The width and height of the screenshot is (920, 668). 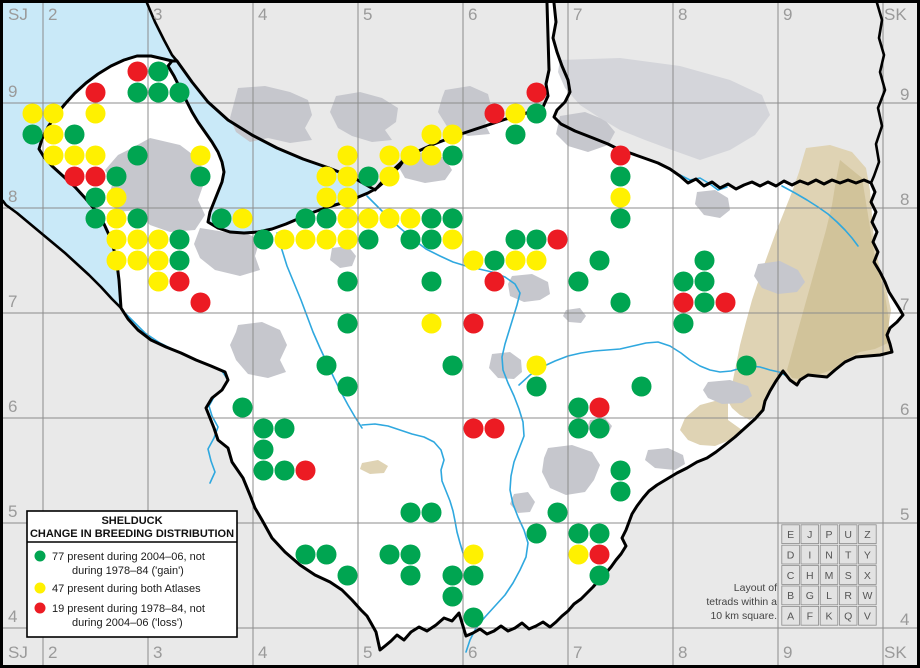 I want to click on boundary-derbyshire, so click(x=878, y=93).